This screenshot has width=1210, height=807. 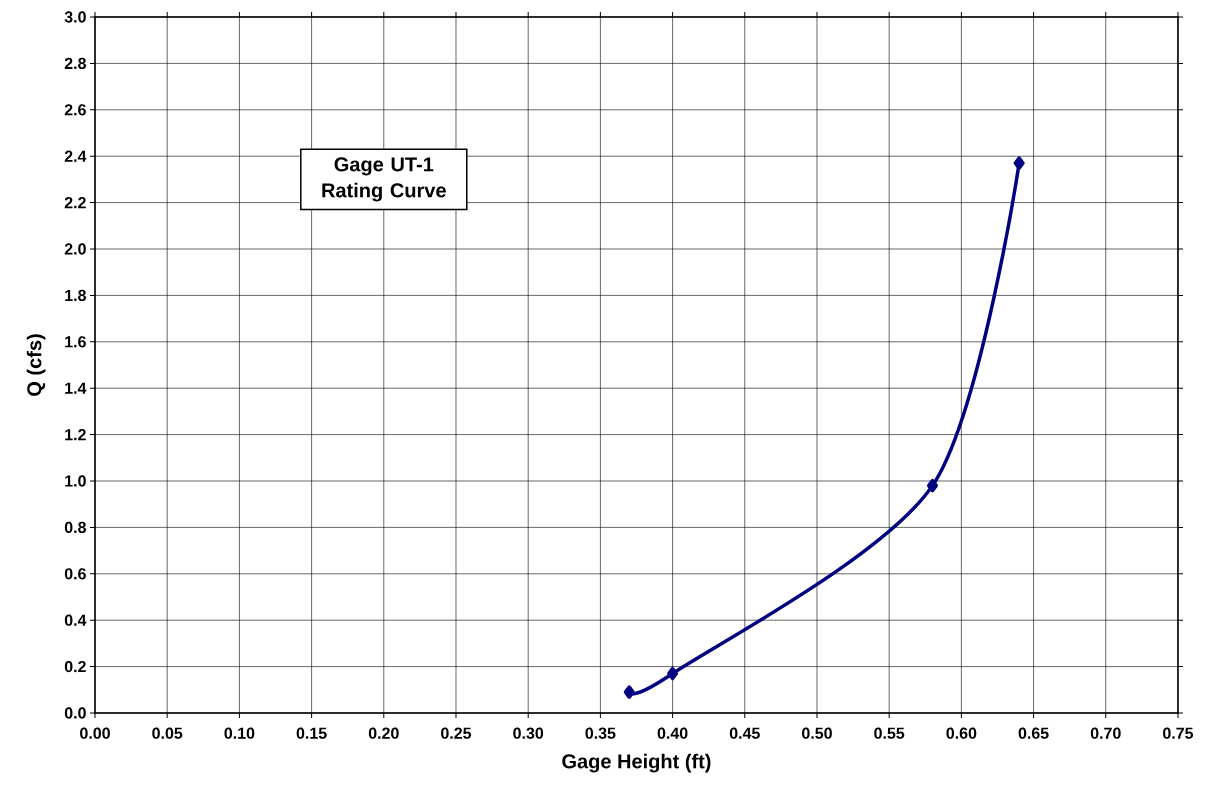 What do you see at coordinates (311, 733) in the screenshot?
I see `x-tick-label: 0.15` at bounding box center [311, 733].